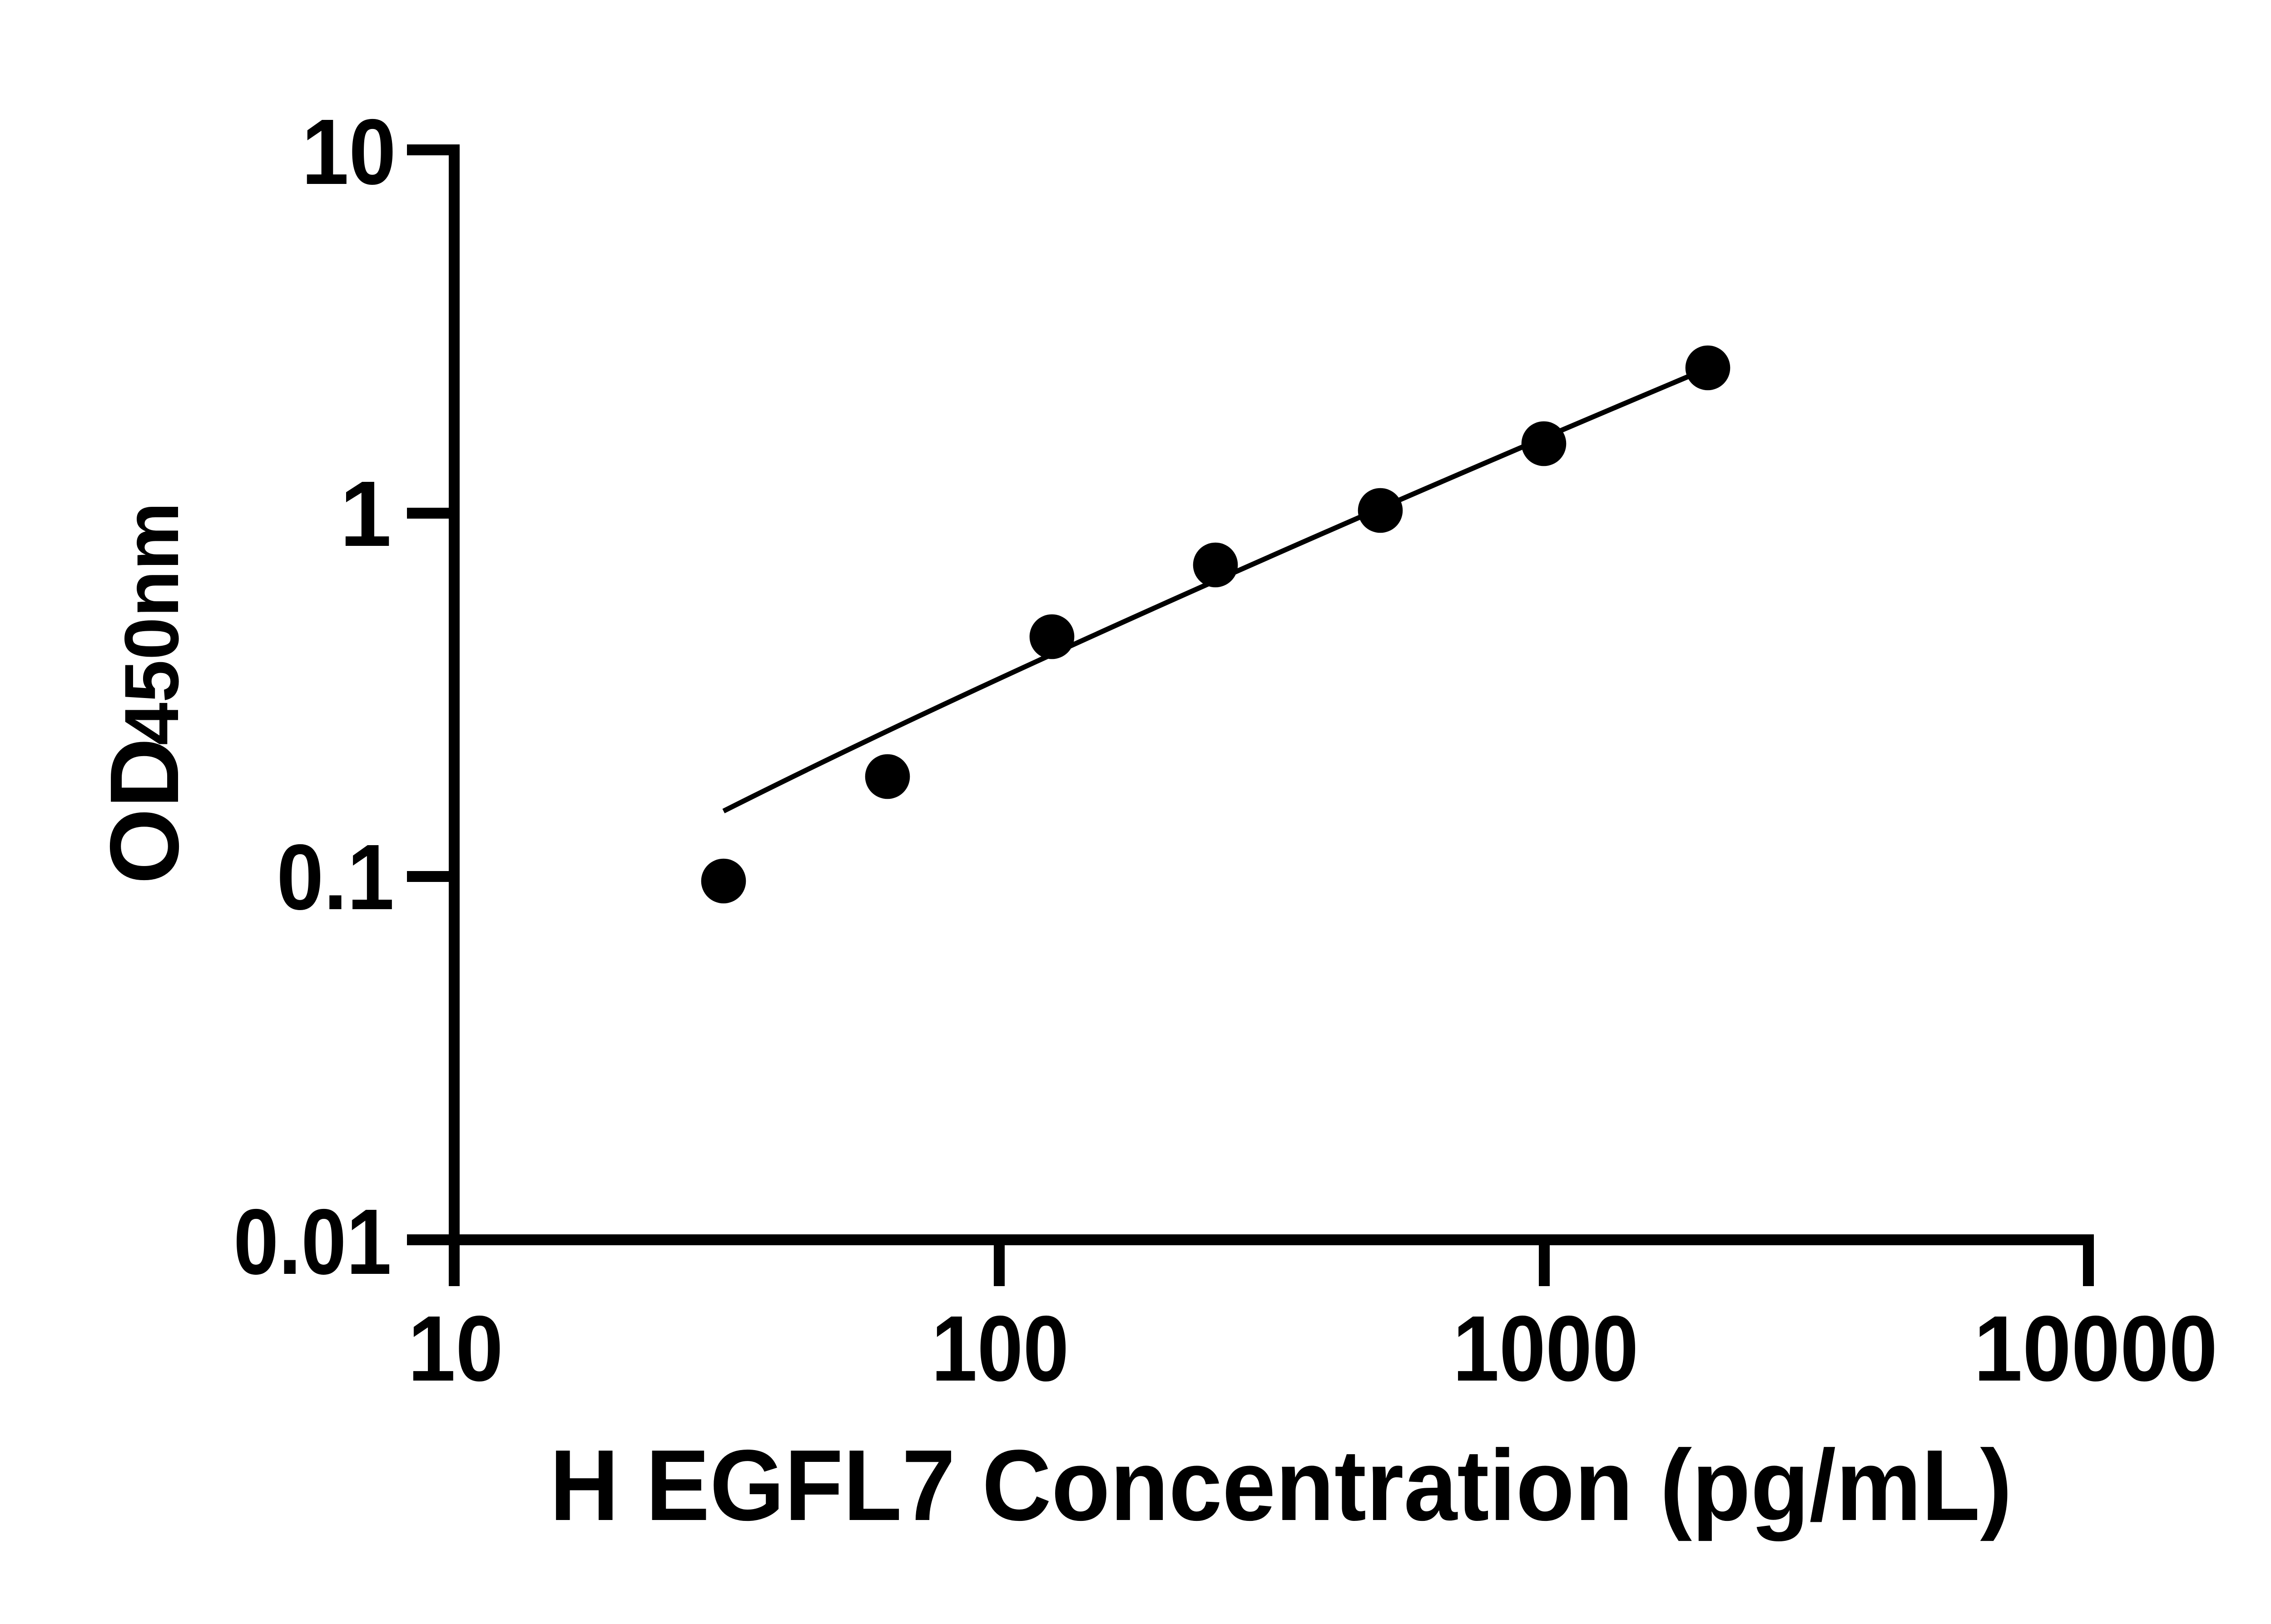 This screenshot has height=1624, width=2271. What do you see at coordinates (366, 514) in the screenshot?
I see `svg-text: 1` at bounding box center [366, 514].